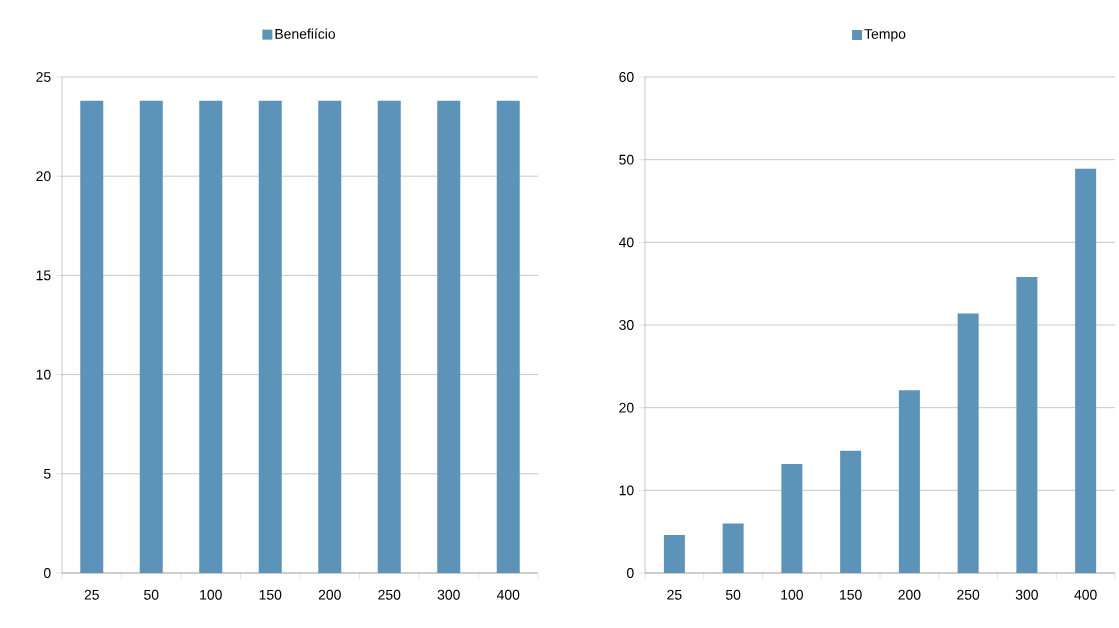  What do you see at coordinates (626, 242) in the screenshot?
I see `y-tick-label: 40` at bounding box center [626, 242].